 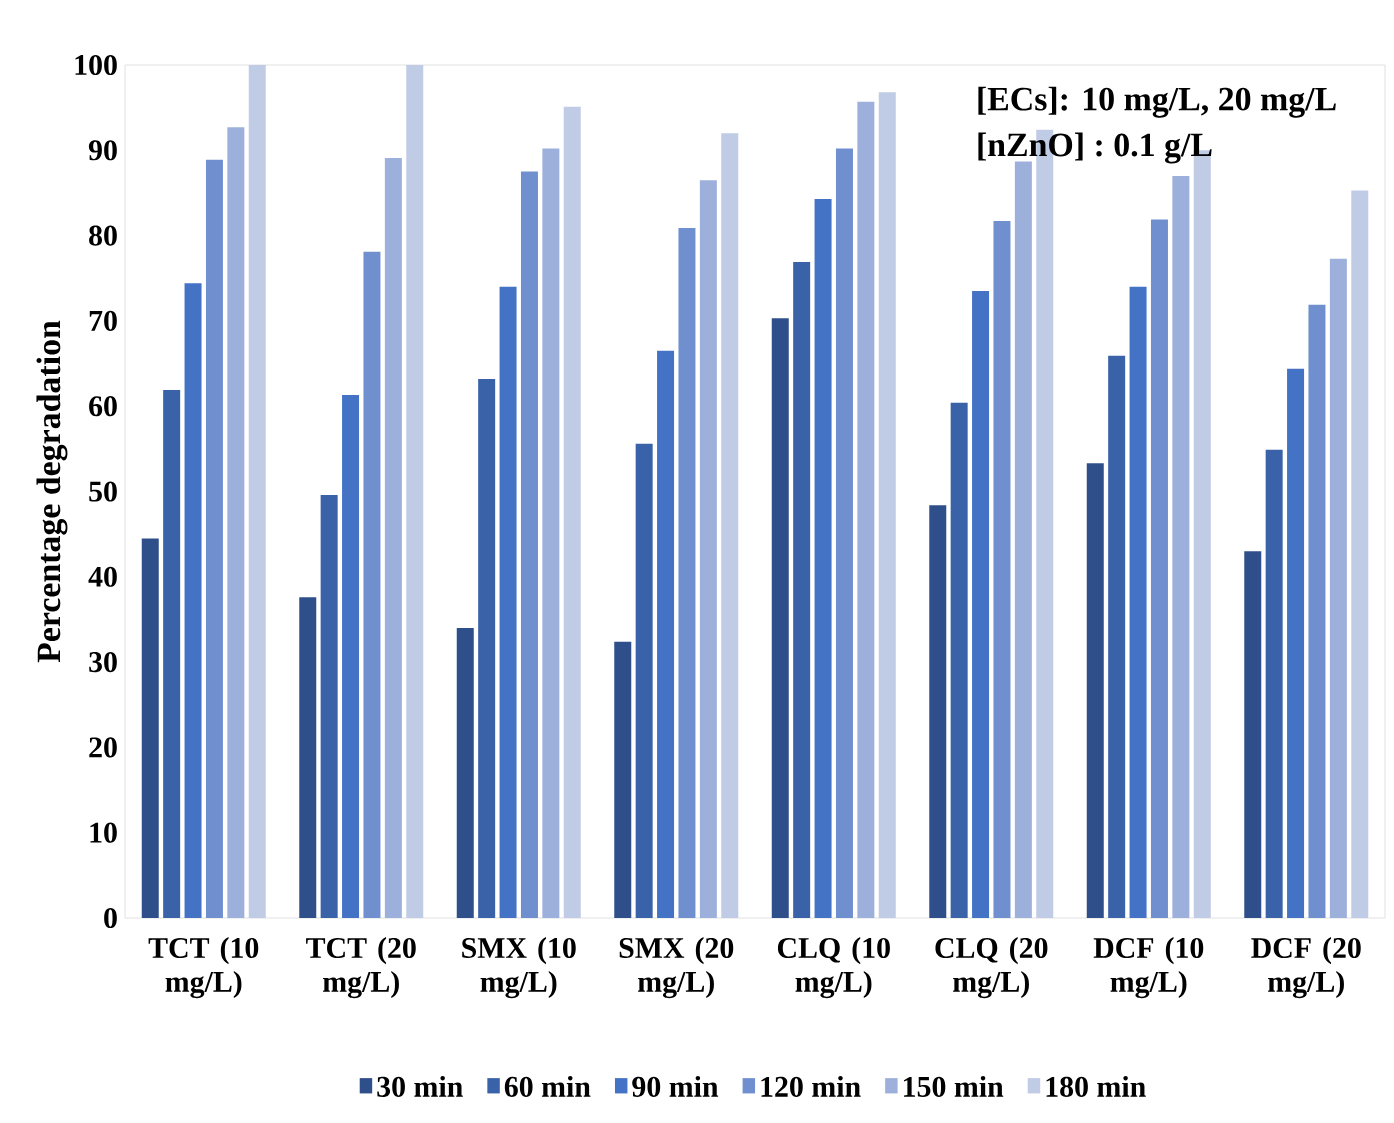 What do you see at coordinates (103, 320) in the screenshot?
I see `y-tick-label: 70` at bounding box center [103, 320].